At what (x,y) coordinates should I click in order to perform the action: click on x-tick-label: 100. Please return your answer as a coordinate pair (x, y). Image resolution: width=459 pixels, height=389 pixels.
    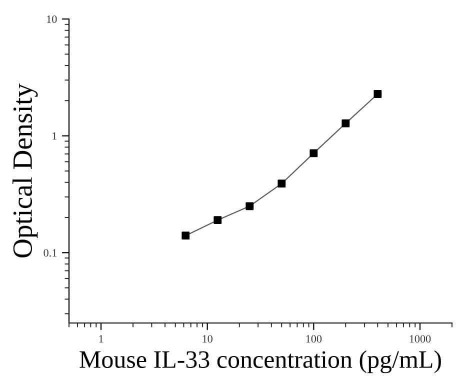
    Looking at the image, I should click on (314, 339).